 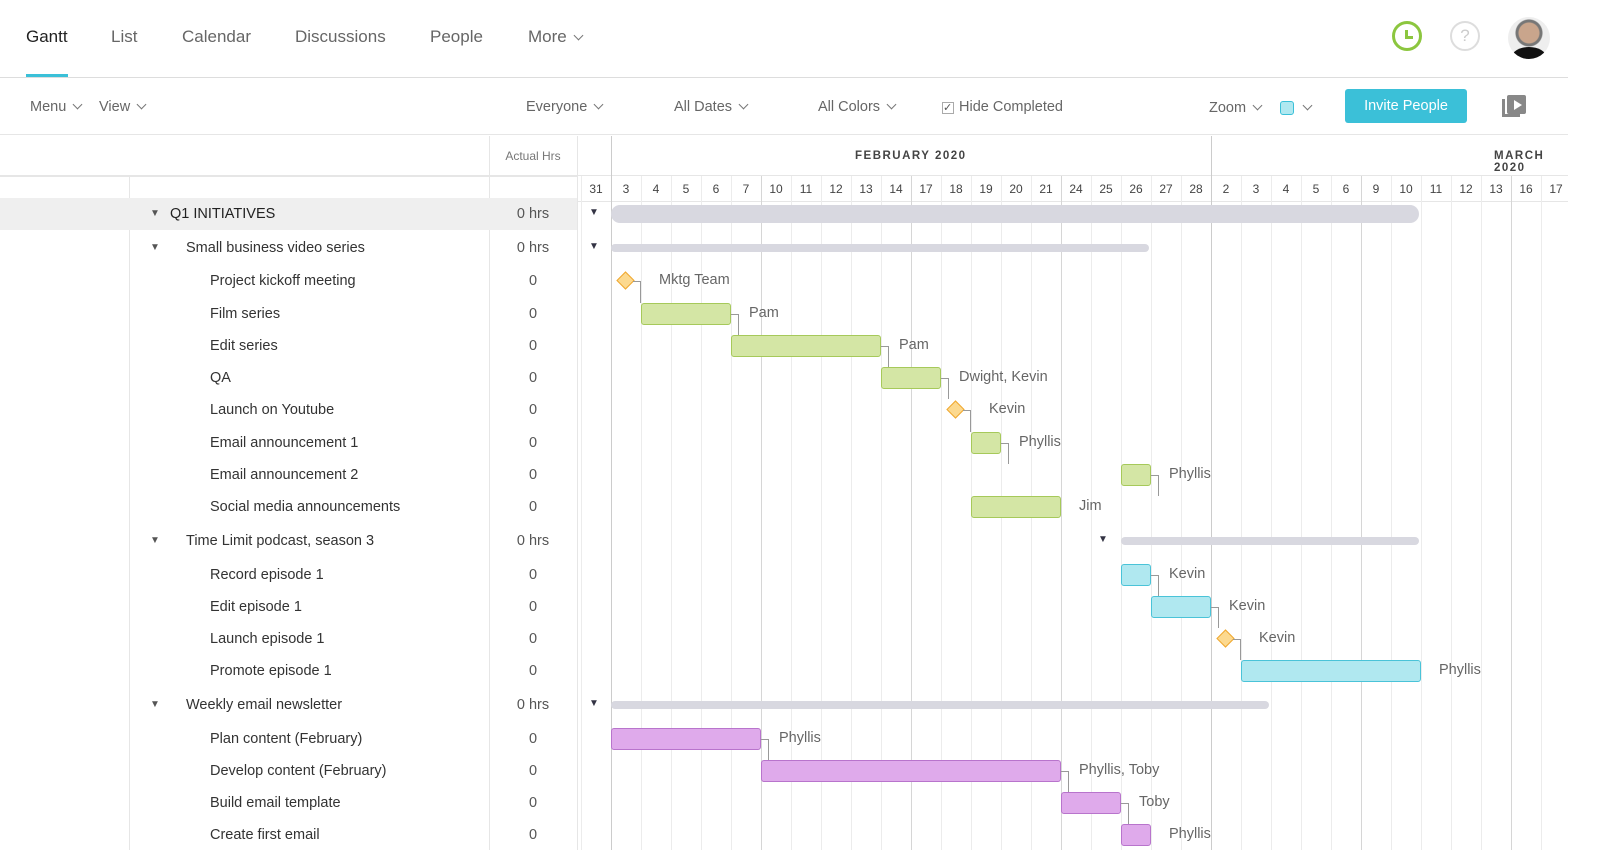 I want to click on view-dropdown: View, so click(x=123, y=107).